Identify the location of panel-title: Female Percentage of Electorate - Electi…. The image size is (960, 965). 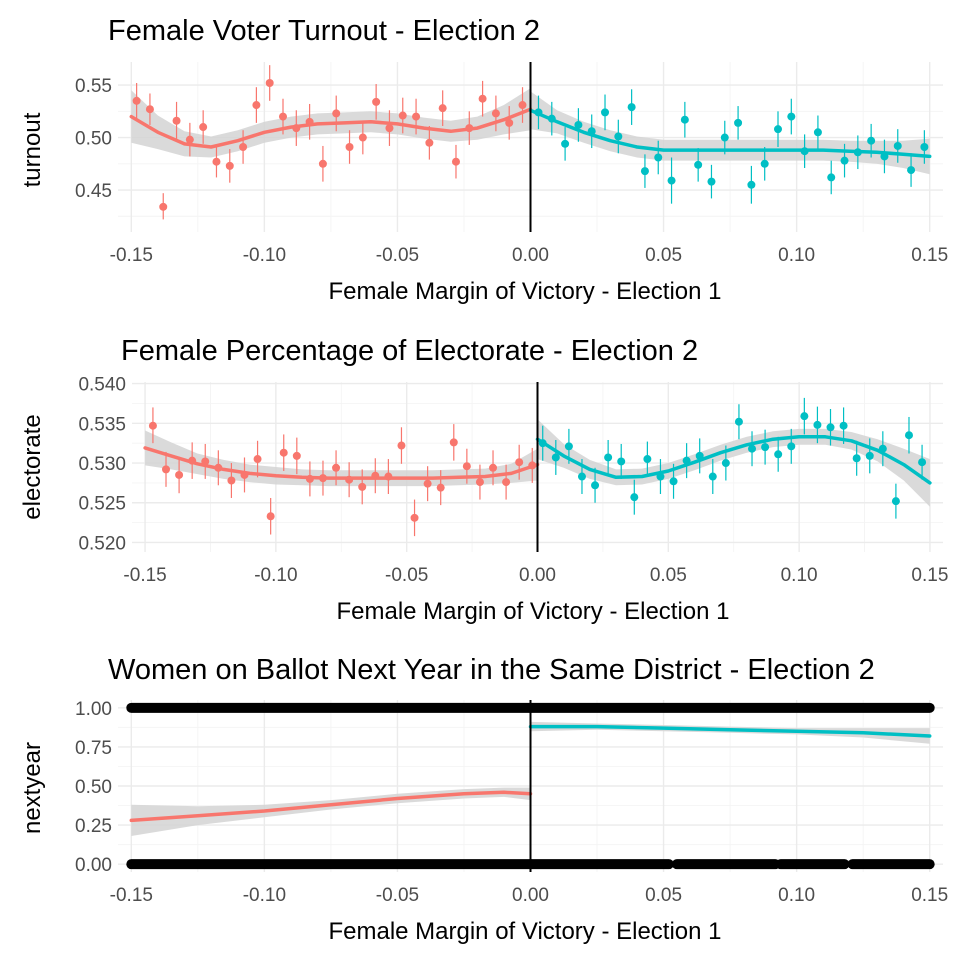
(409, 351).